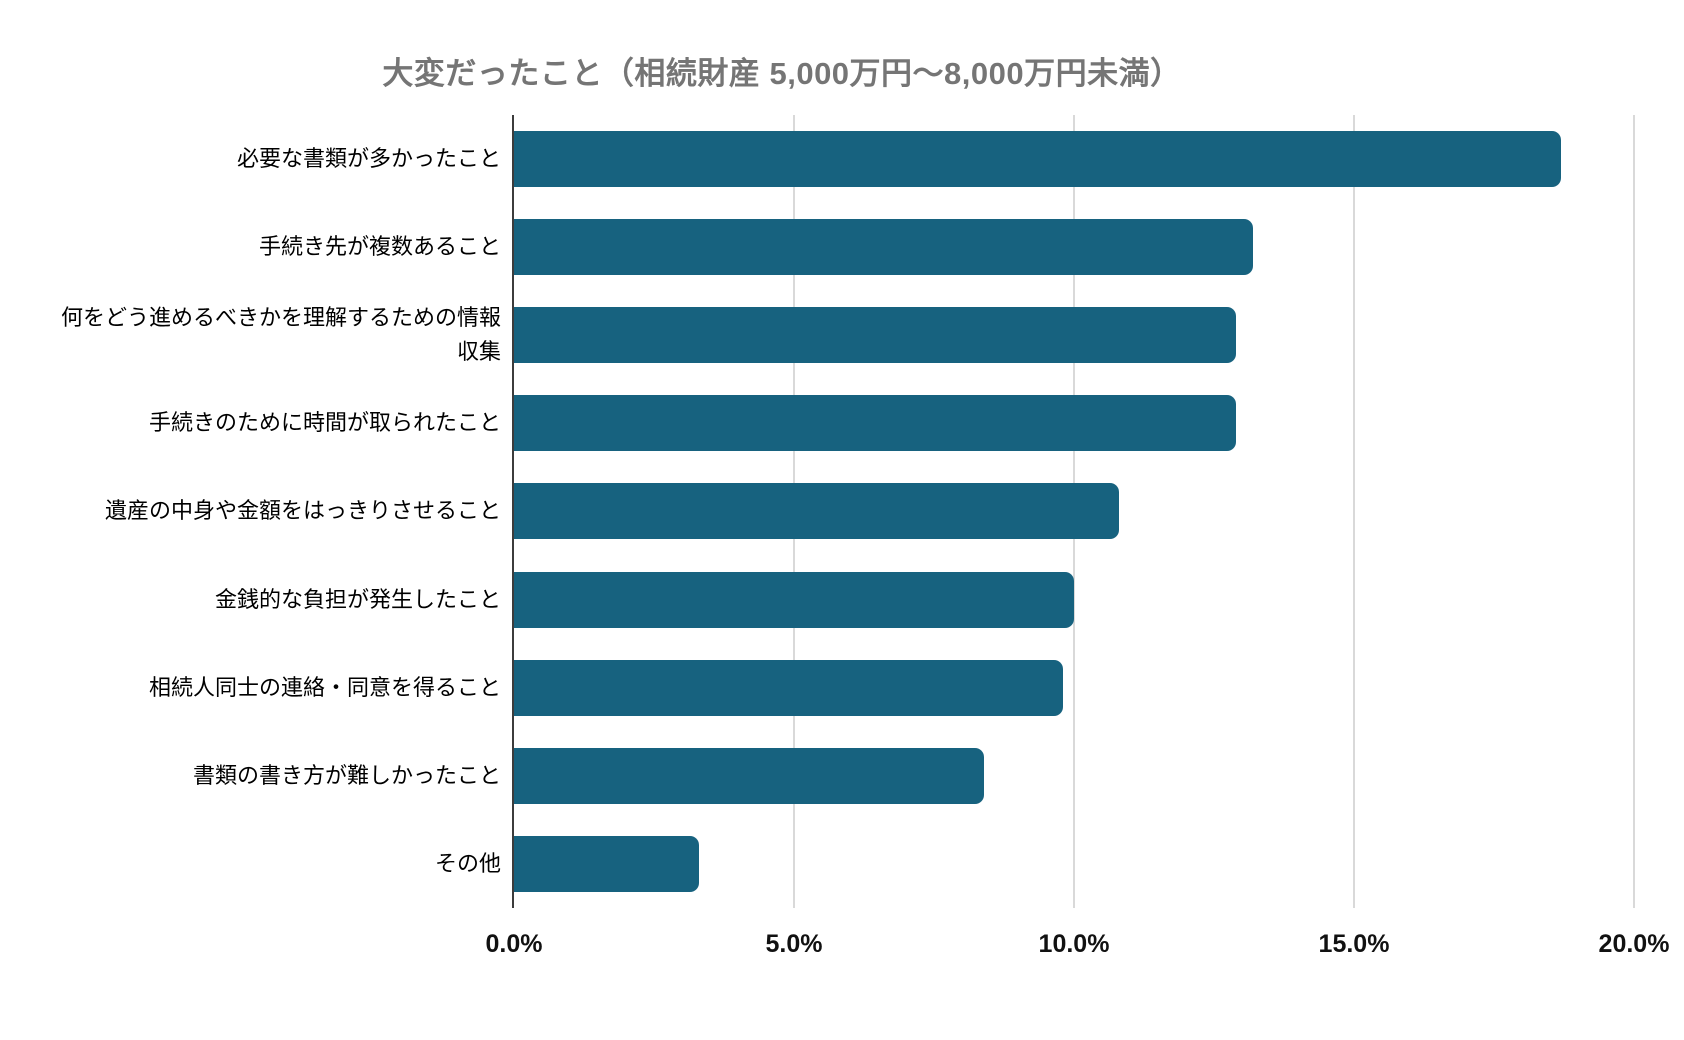 The width and height of the screenshot is (1684, 1040). I want to click on chart-title: 大変だったこと（相続財産 5,000万円～8,000万円未満）, so click(782, 73).